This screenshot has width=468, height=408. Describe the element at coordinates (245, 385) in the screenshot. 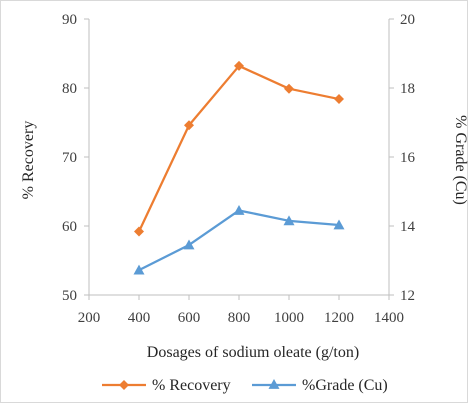

I see `legend: % Recovery %Grade (Cu)` at that location.